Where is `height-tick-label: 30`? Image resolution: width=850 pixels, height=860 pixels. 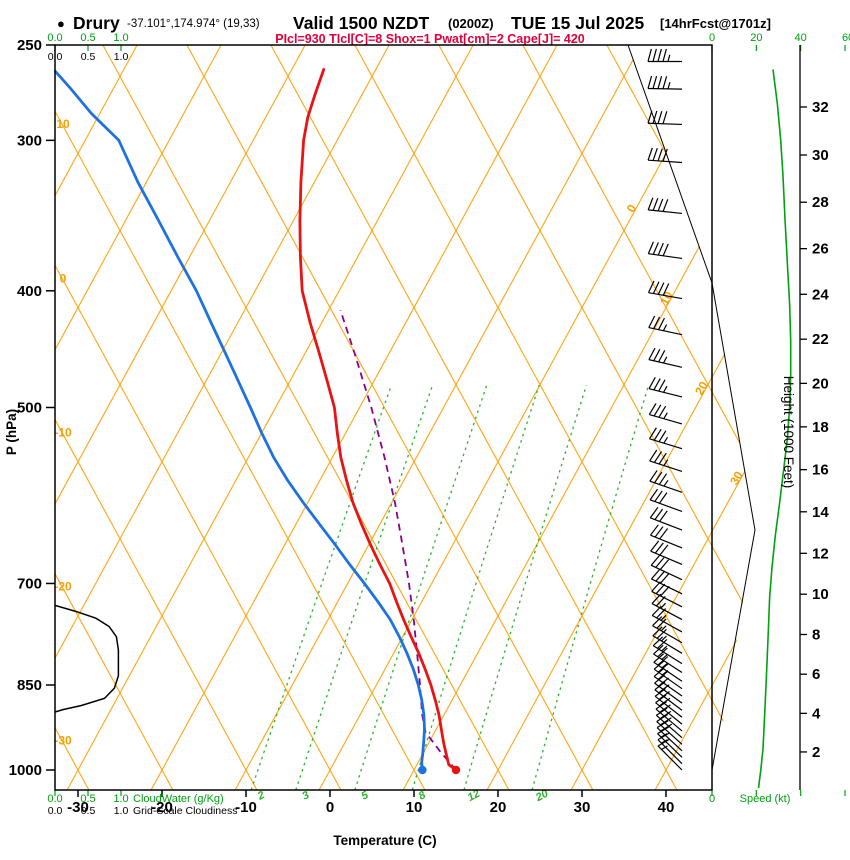 height-tick-label: 30 is located at coordinates (820, 155).